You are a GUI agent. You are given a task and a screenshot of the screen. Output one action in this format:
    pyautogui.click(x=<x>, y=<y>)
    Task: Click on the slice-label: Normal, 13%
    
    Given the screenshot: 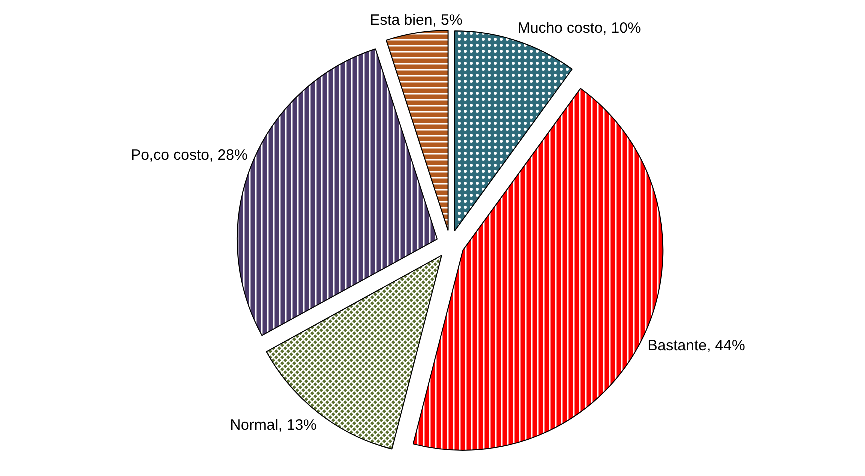 What is the action you would take?
    pyautogui.click(x=273, y=425)
    